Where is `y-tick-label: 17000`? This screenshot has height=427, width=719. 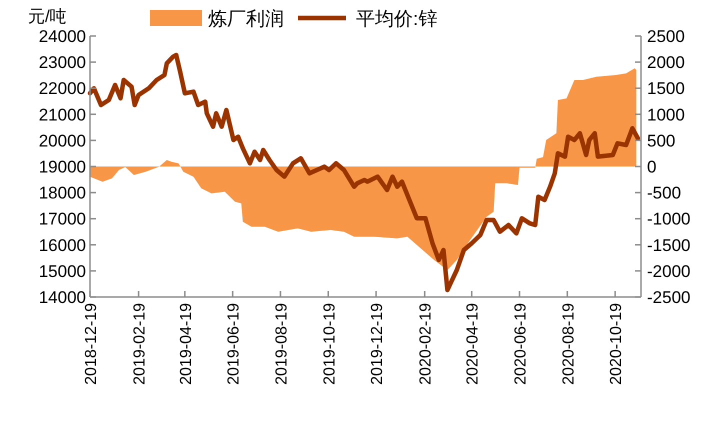
y-tick-label: 17000 is located at coordinates (62, 219).